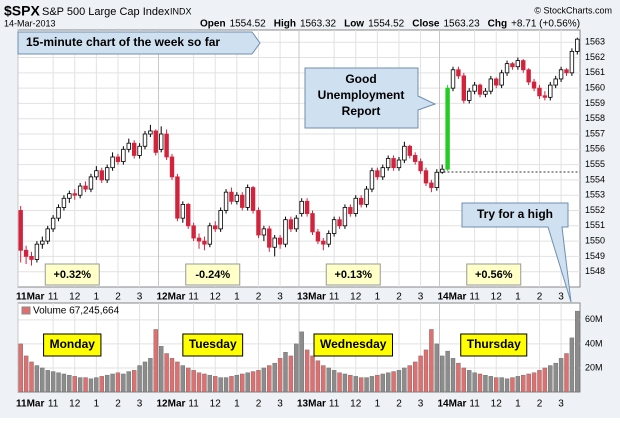 This screenshot has height=423, width=620. Describe the element at coordinates (595, 164) in the screenshot. I see `y-tick-label: 1555` at that location.